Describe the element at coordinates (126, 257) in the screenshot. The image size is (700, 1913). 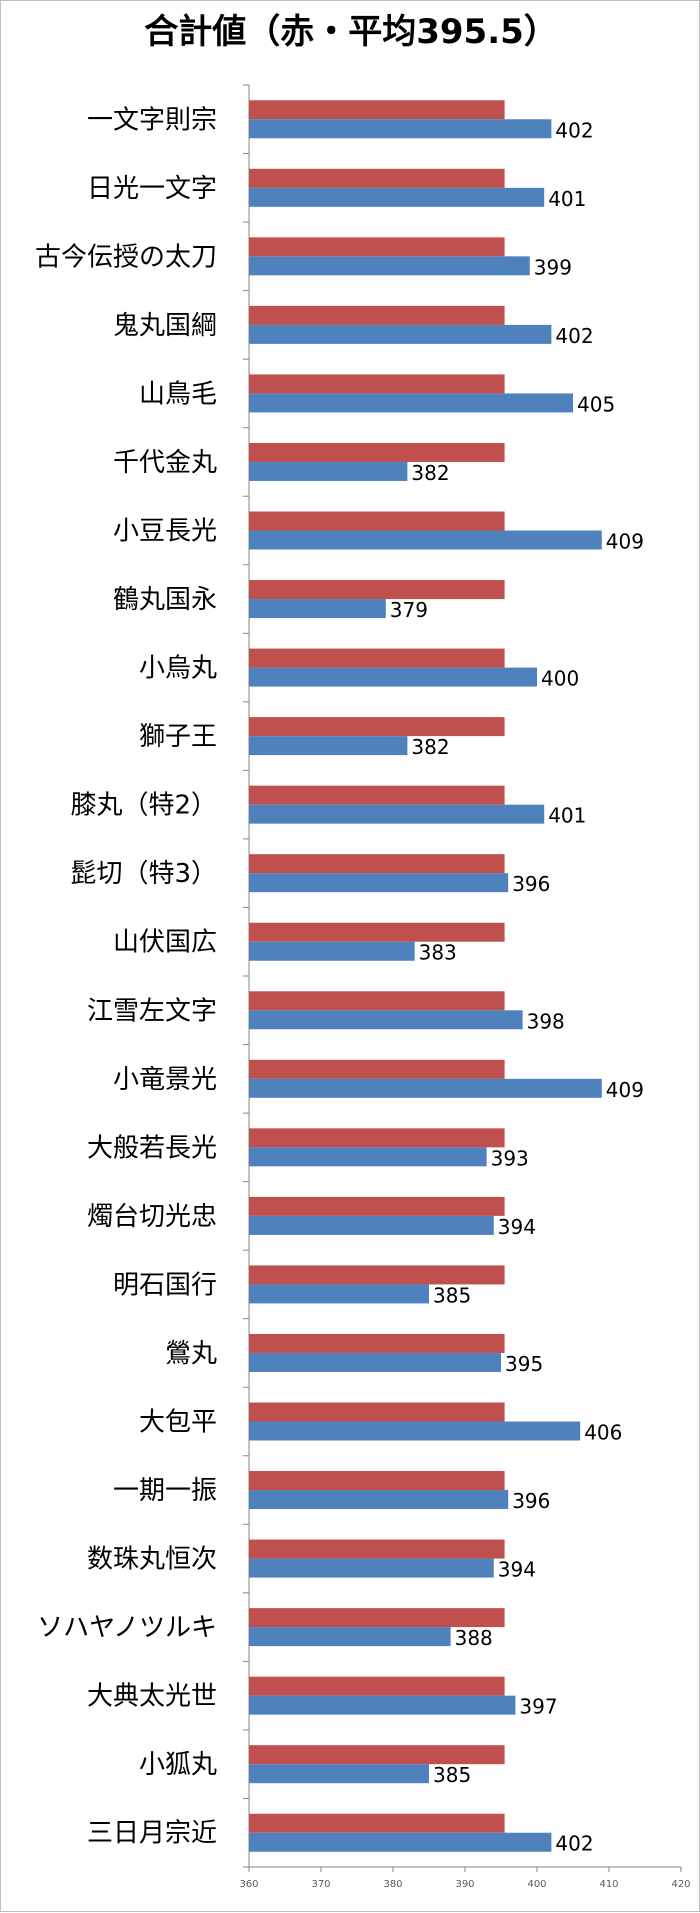
I see `category-label: 古今伝授の太刀` at that location.